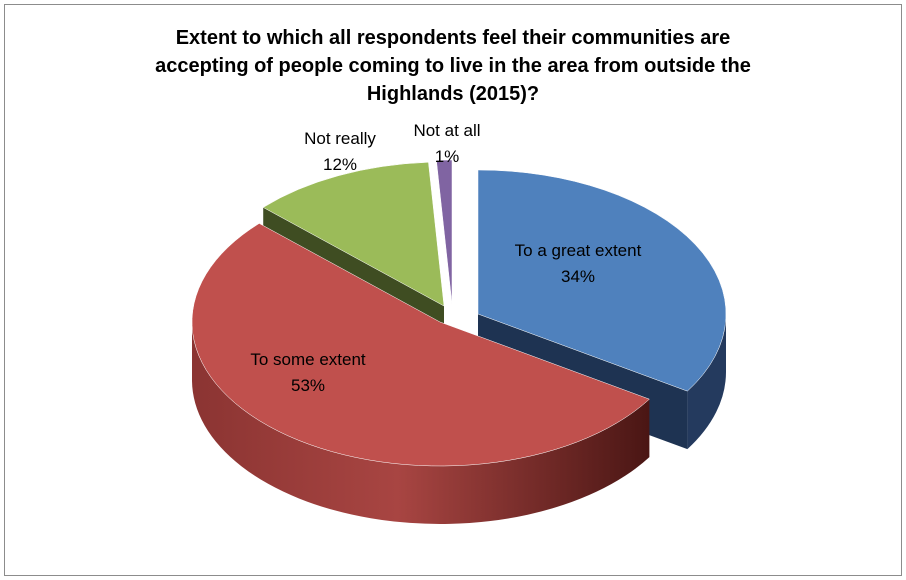  What do you see at coordinates (578, 263) in the screenshot?
I see `data-label-to-a-great-extent: To a great extent 34%` at bounding box center [578, 263].